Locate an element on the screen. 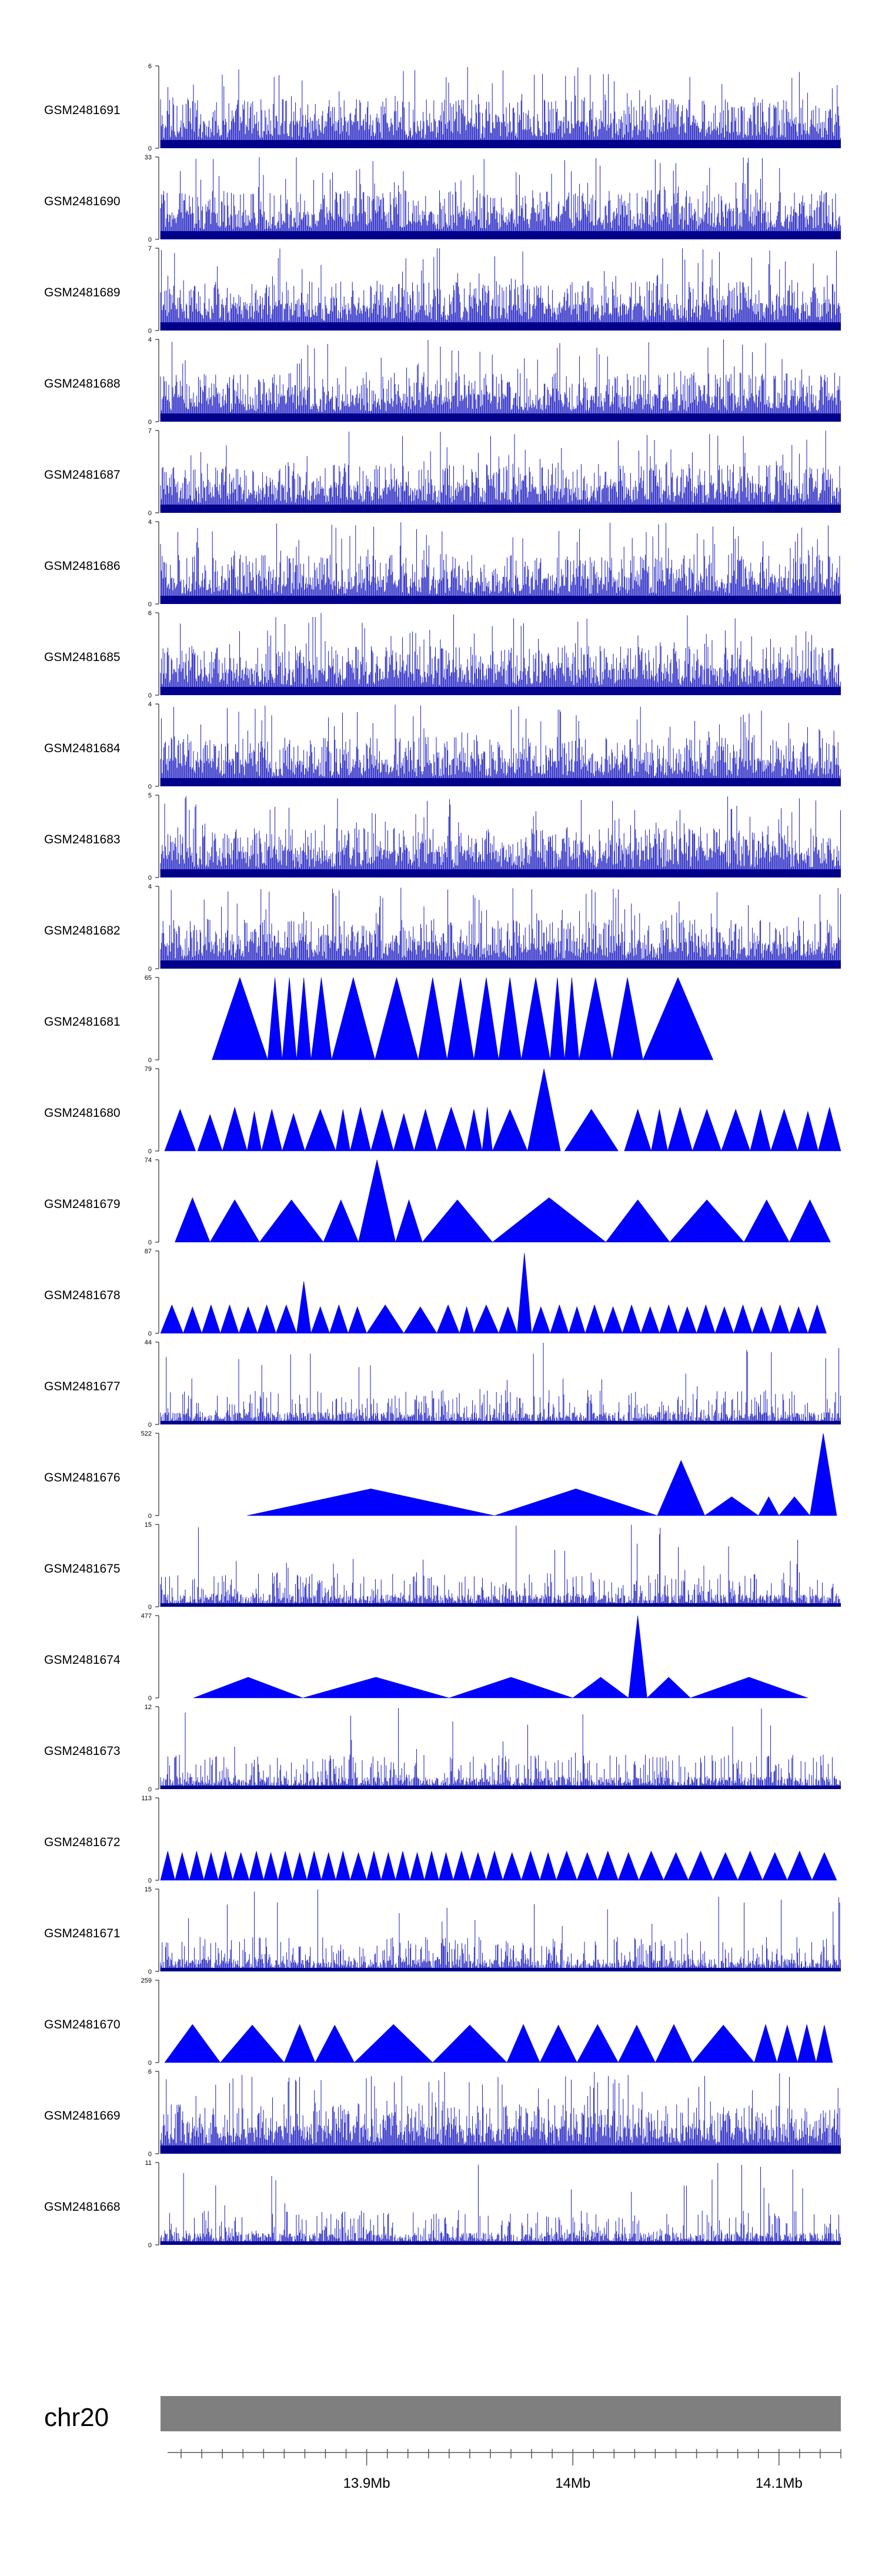 This screenshot has height=2576, width=882. track-GSM2481691: GSM2481691 6 0 is located at coordinates (442, 107).